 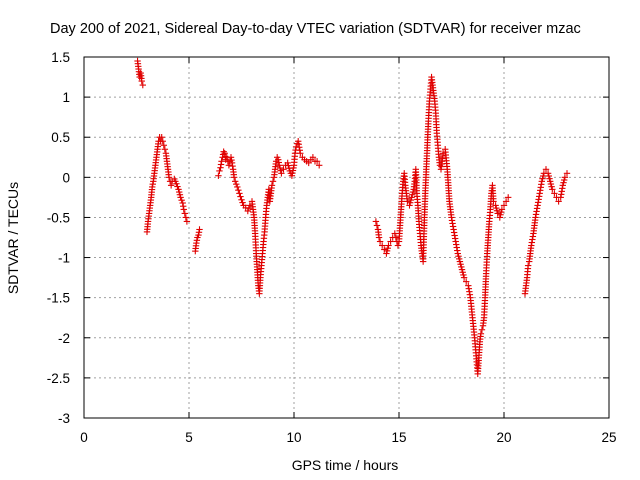 What do you see at coordinates (66, 177) in the screenshot?
I see `y-tick-label: 0` at bounding box center [66, 177].